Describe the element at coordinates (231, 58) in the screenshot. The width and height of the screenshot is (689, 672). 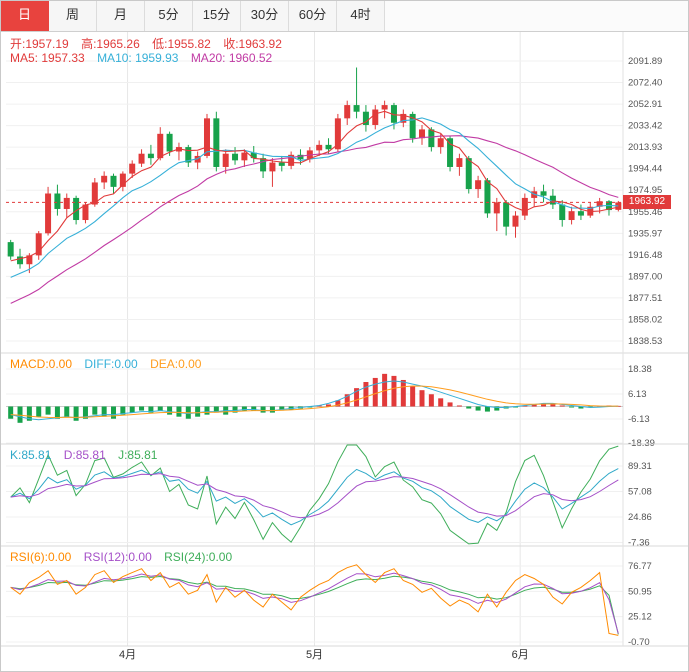
I see `ma20-value: MA20: 1960.52` at that location.